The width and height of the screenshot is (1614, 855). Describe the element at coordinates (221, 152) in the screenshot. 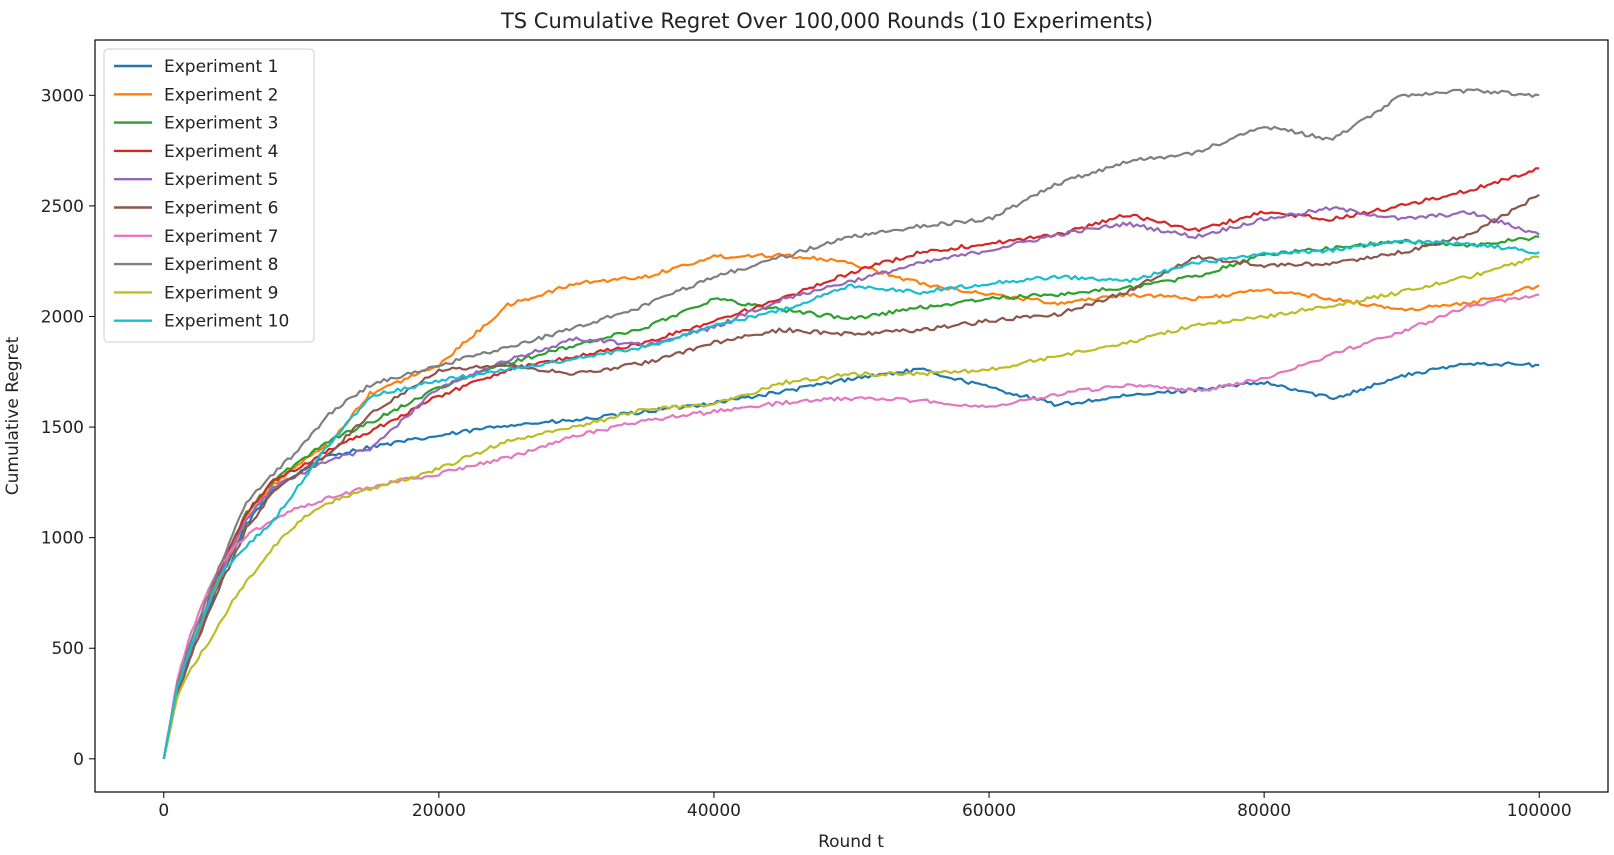

I see `legend-label: Experiment 4` at that location.